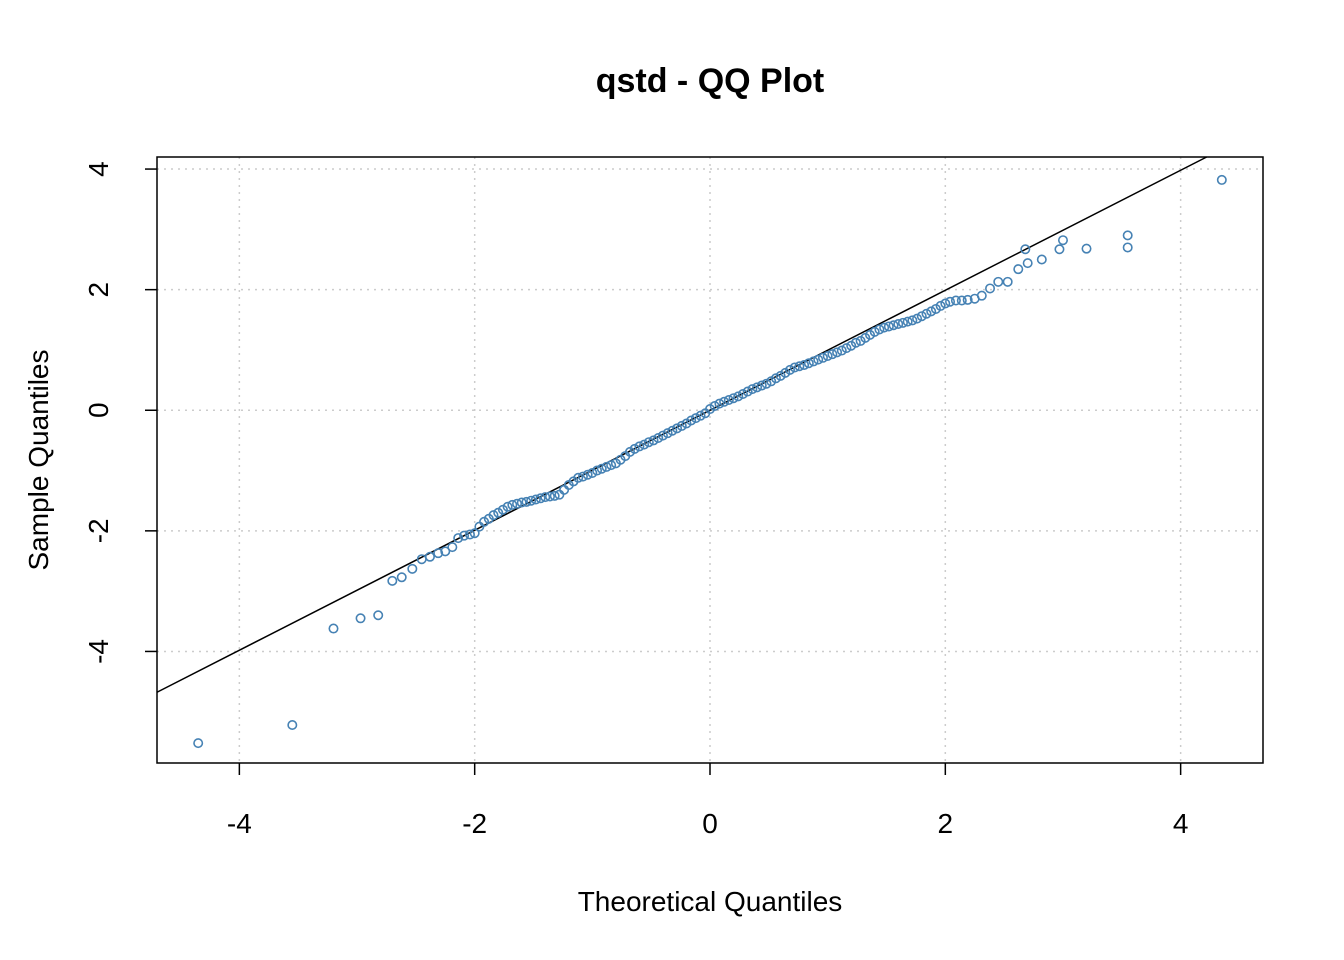  I want to click on y-tick-label: -2, so click(98, 530).